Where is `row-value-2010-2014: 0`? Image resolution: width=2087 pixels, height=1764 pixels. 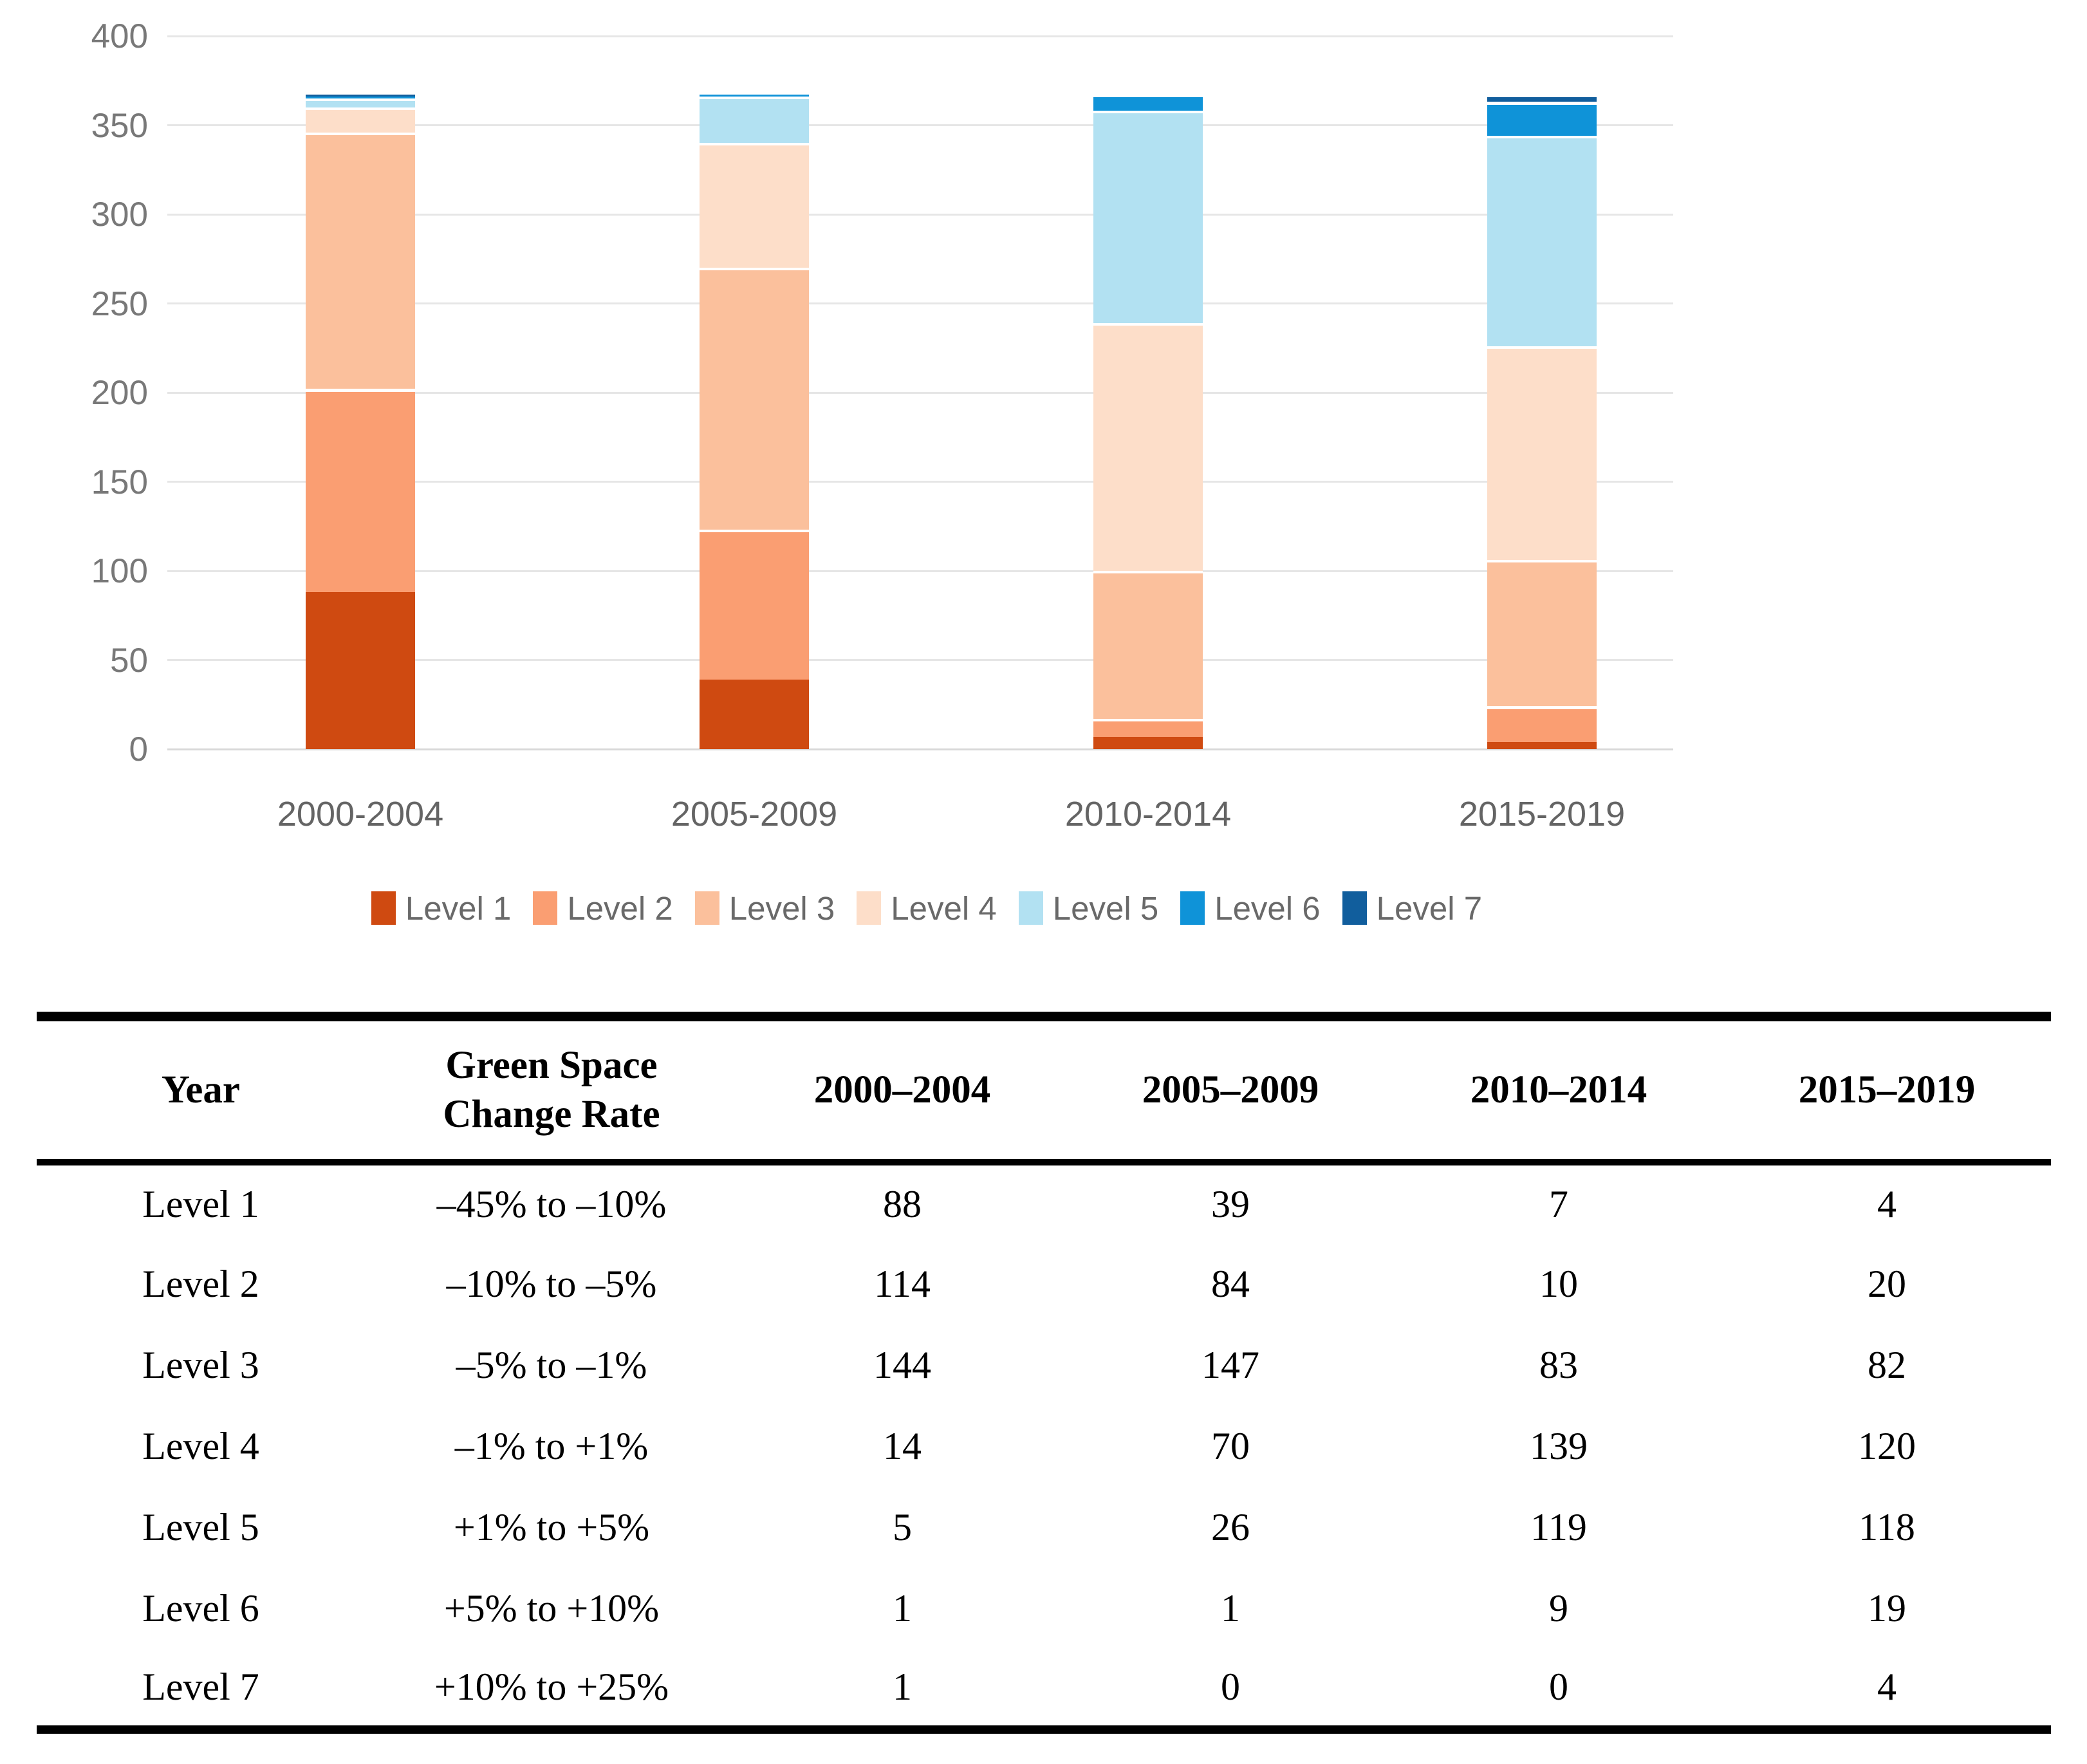 row-value-2010-2014: 0 is located at coordinates (1558, 1688).